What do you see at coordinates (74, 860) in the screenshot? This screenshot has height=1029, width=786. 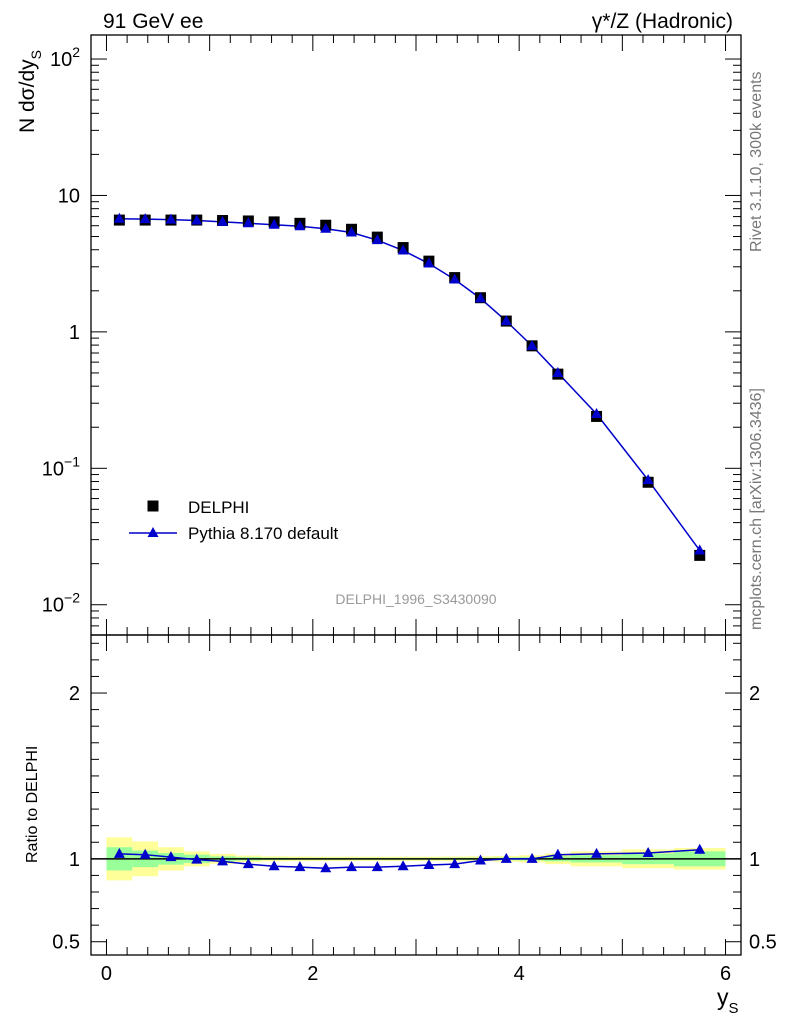 I see `ratio-y-tick-label: 1` at bounding box center [74, 860].